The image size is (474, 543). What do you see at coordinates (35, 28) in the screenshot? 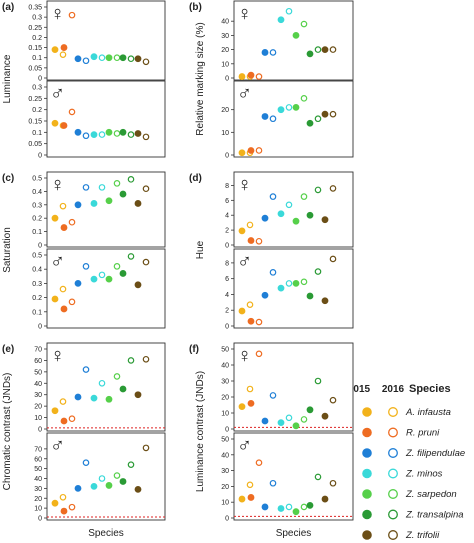
I see `y-tick-label: 0.25` at bounding box center [35, 28].